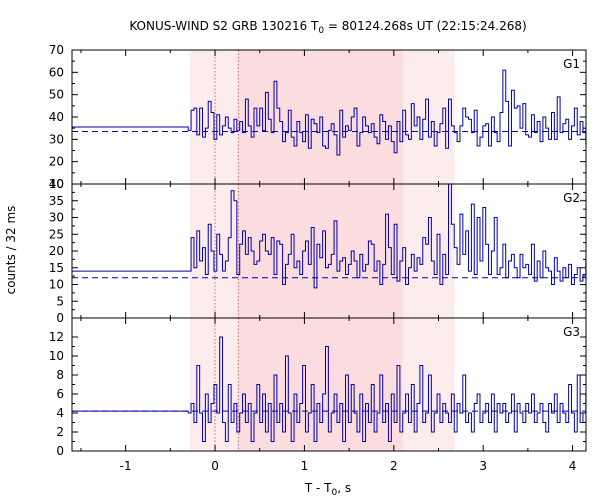  What do you see at coordinates (60, 451) in the screenshot?
I see `g3-y-tick-label: 0` at bounding box center [60, 451].